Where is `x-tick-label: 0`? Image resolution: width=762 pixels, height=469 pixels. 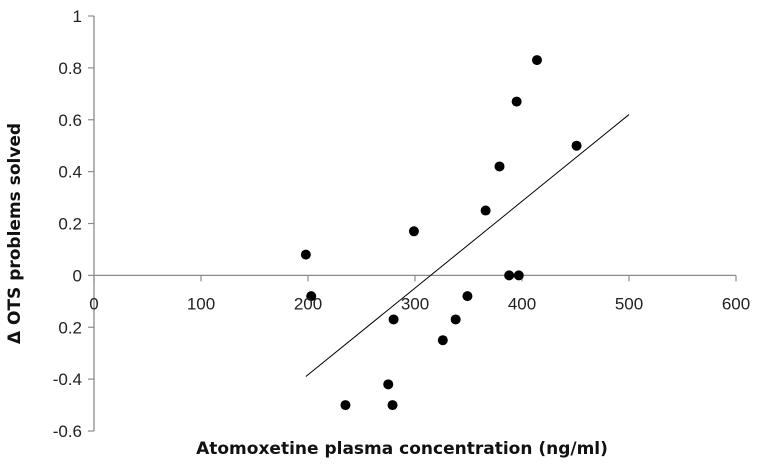
x-tick-label: 0 is located at coordinates (93, 303).